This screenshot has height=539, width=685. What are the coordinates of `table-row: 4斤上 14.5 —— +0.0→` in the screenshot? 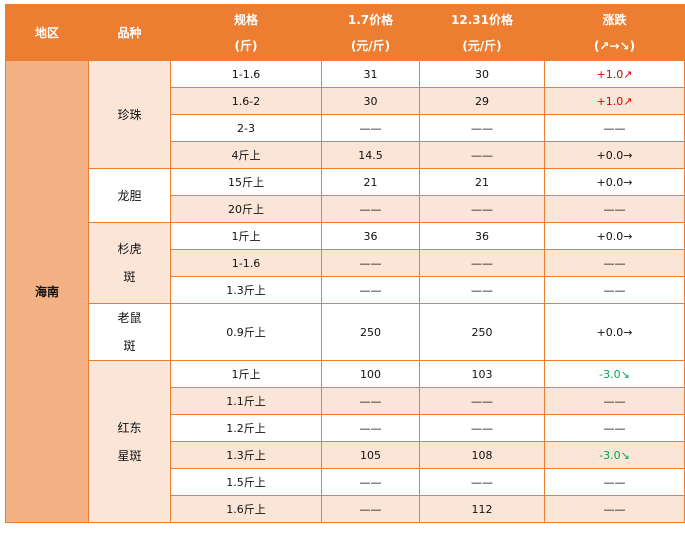 It's located at (345, 155).